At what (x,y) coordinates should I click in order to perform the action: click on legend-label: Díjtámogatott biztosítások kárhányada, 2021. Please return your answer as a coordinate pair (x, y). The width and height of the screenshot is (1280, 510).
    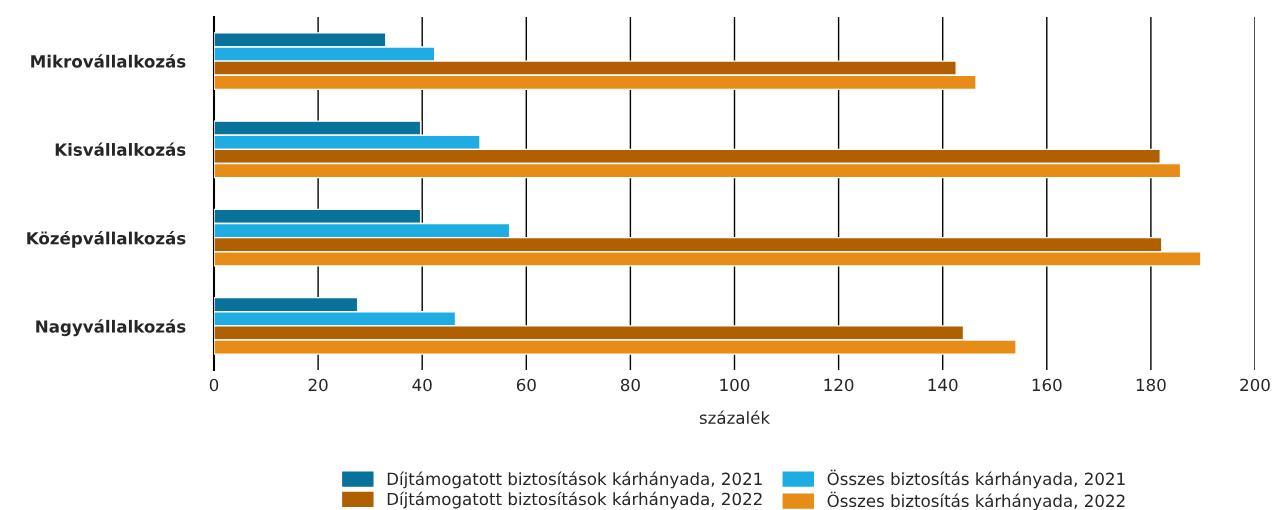
    Looking at the image, I should click on (574, 480).